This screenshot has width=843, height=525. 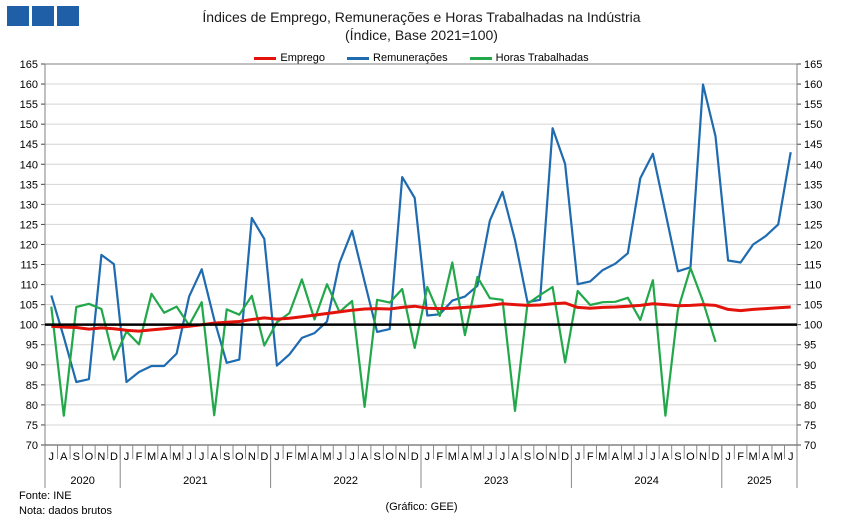 I want to click on y2-tick-label: 165, so click(x=813, y=65).